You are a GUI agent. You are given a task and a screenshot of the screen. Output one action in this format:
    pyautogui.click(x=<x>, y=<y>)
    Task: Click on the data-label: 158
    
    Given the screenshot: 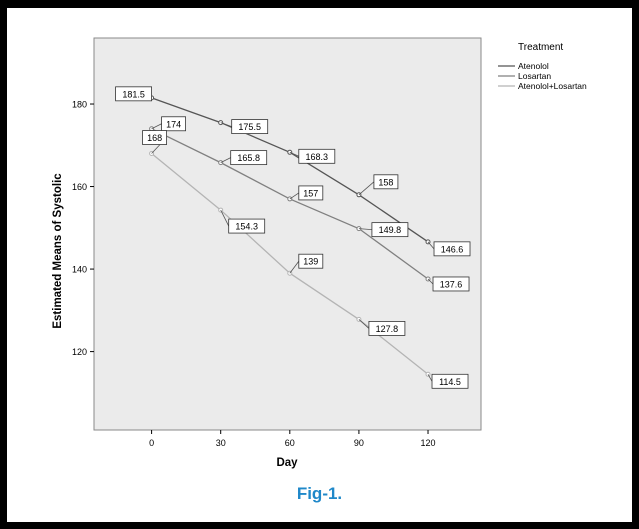 What is the action you would take?
    pyautogui.click(x=385, y=182)
    